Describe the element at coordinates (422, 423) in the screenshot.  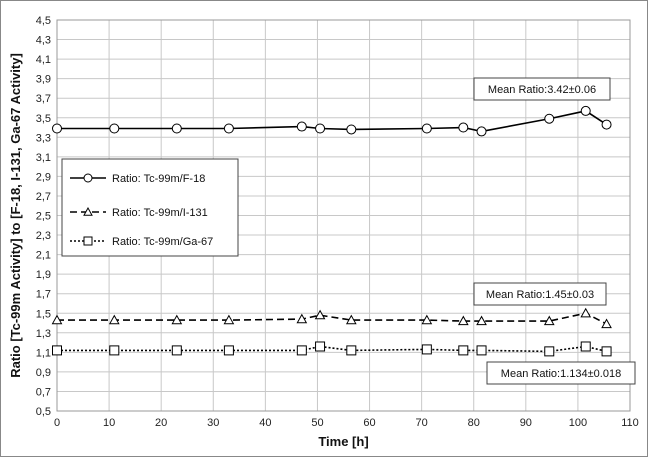
I see `x-tick-label: 70` at that location.